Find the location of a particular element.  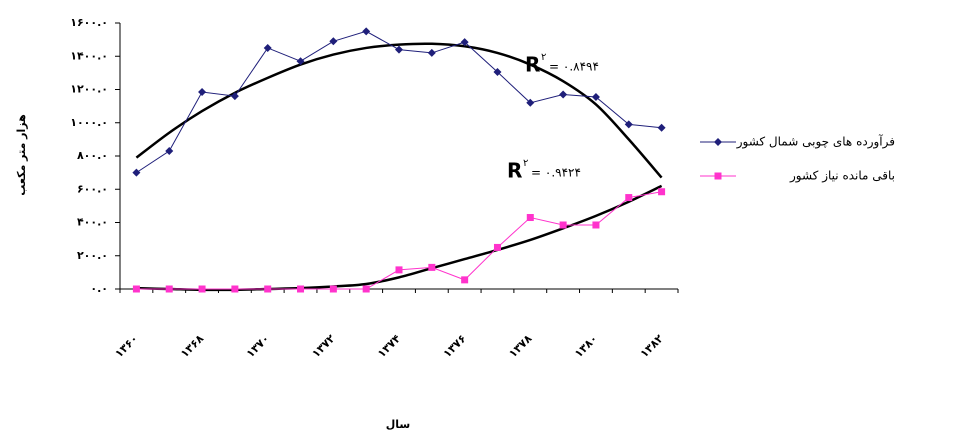

x-tick-label: ۱۳۷۶ is located at coordinates (455, 346).